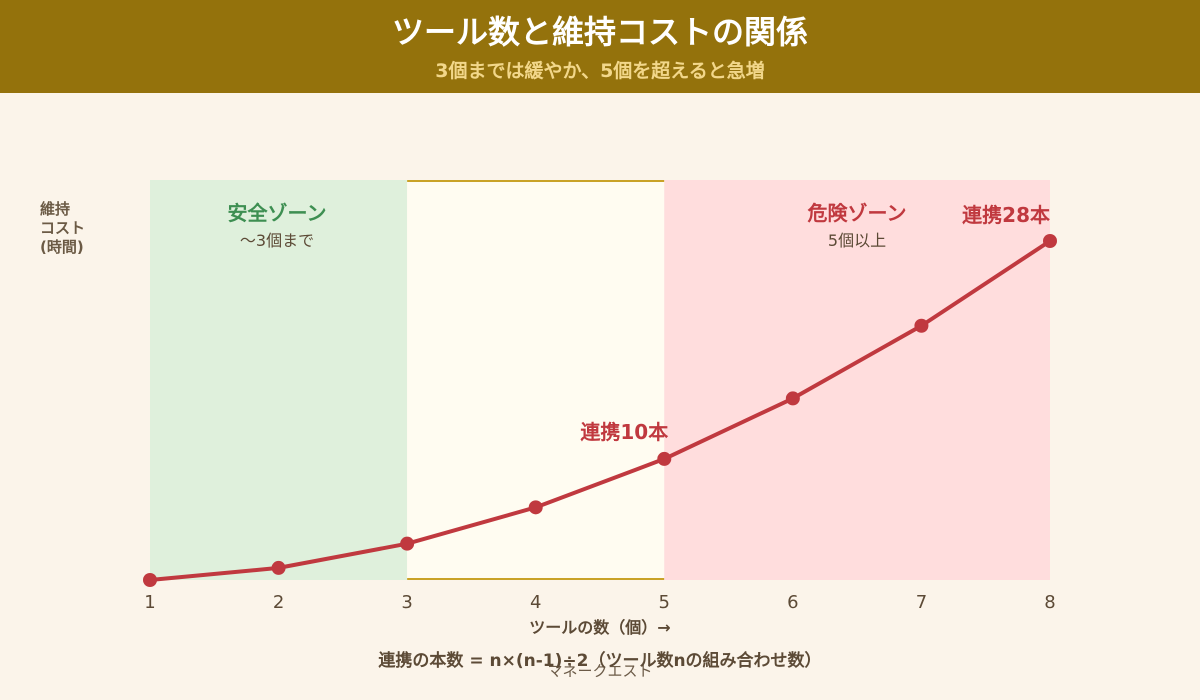 The width and height of the screenshot is (1200, 700). I want to click on safe-zone-label: 安全ゾーン, so click(277, 213).